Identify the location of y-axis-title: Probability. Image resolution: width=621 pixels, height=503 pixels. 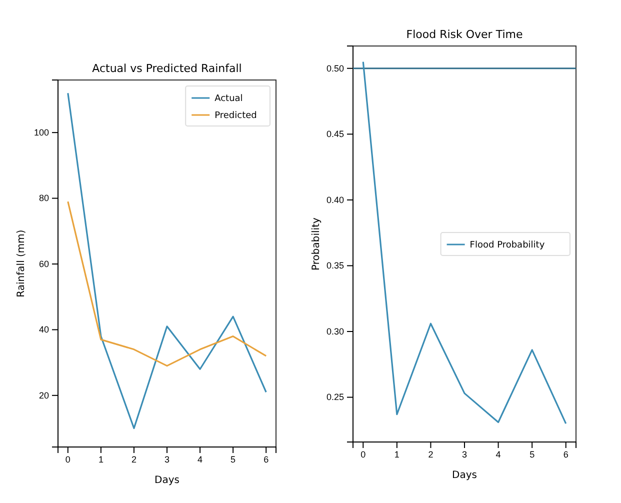
(316, 243).